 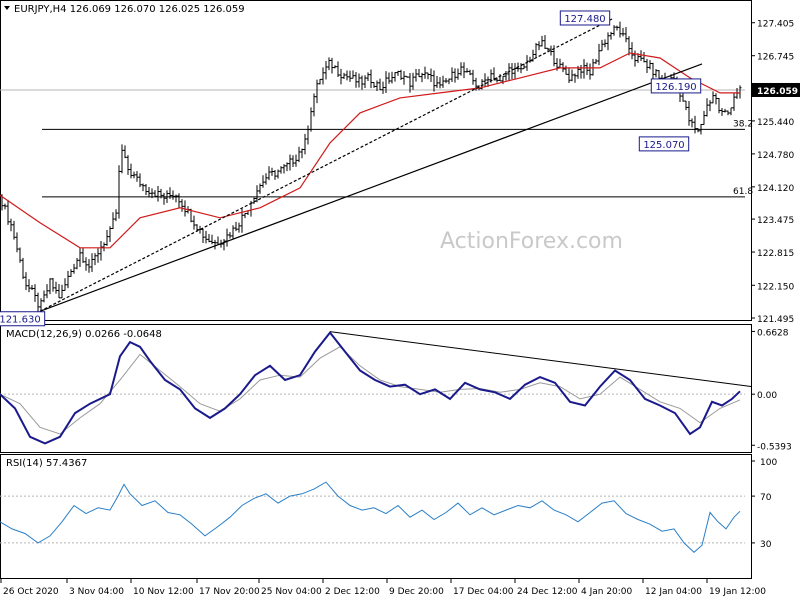 What do you see at coordinates (96, 592) in the screenshot?
I see `time-tick-label: 3 Nov 04:00` at bounding box center [96, 592].